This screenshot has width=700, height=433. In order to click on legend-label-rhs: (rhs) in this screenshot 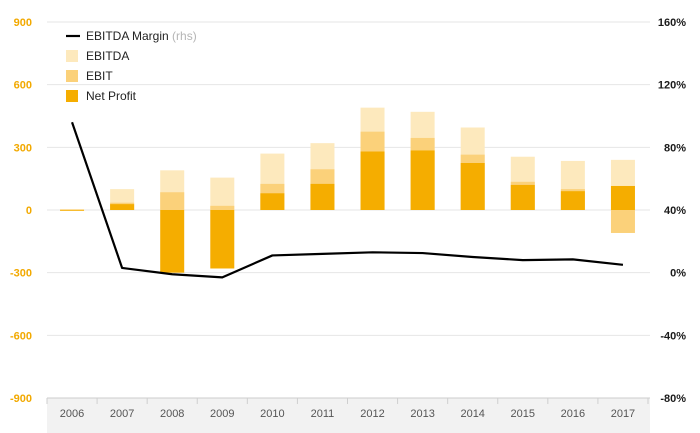, I will do `click(184, 36)`.